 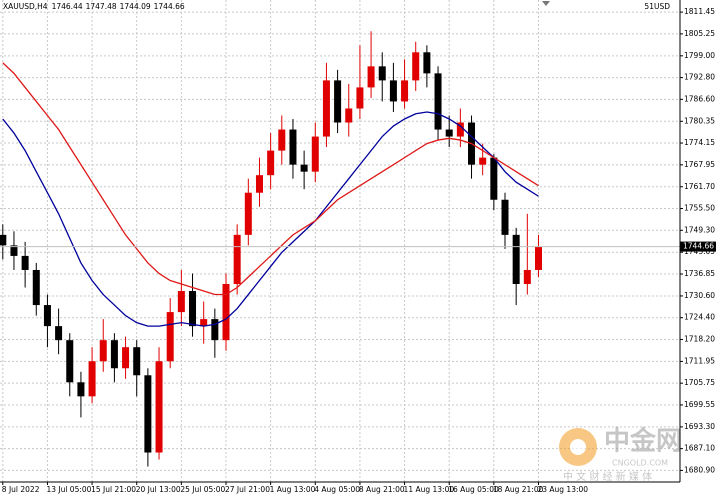 What do you see at coordinates (699, 469) in the screenshot?
I see `y-tick-label: 1680.90` at bounding box center [699, 469].